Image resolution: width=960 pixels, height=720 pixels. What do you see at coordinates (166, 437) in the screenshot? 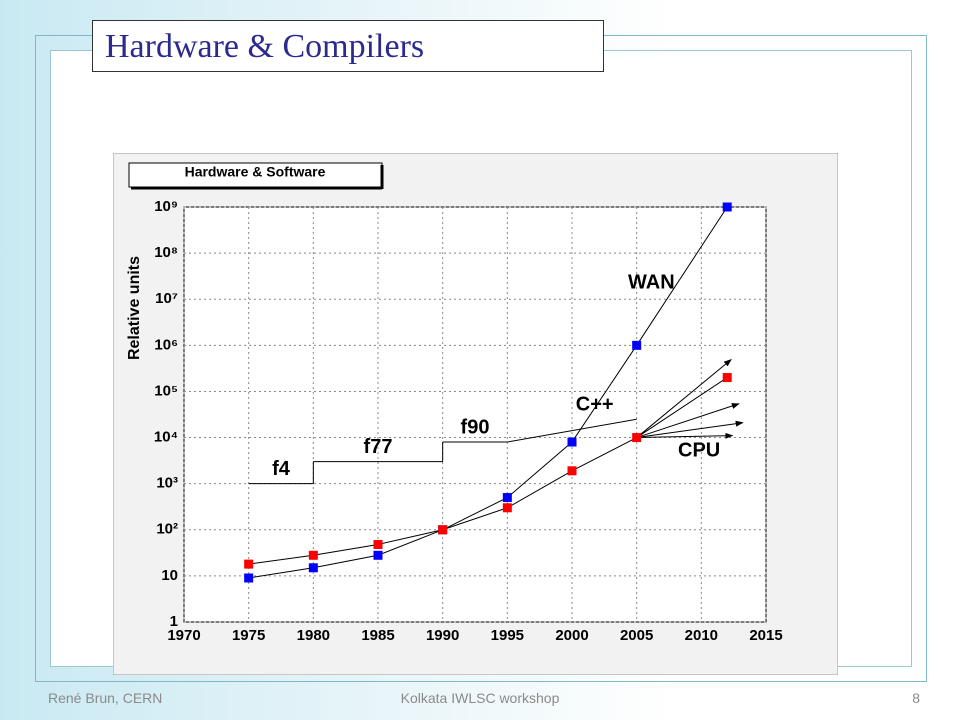
I see `y-tick-label: 10⁴` at bounding box center [166, 437].